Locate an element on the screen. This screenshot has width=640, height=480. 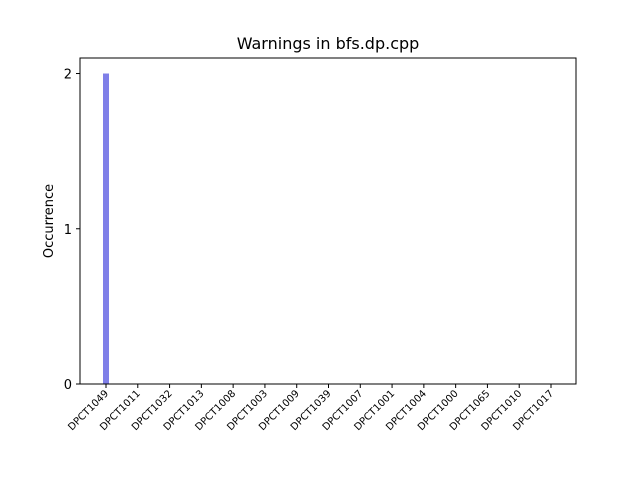
y-tick-label: 2 is located at coordinates (68, 75).